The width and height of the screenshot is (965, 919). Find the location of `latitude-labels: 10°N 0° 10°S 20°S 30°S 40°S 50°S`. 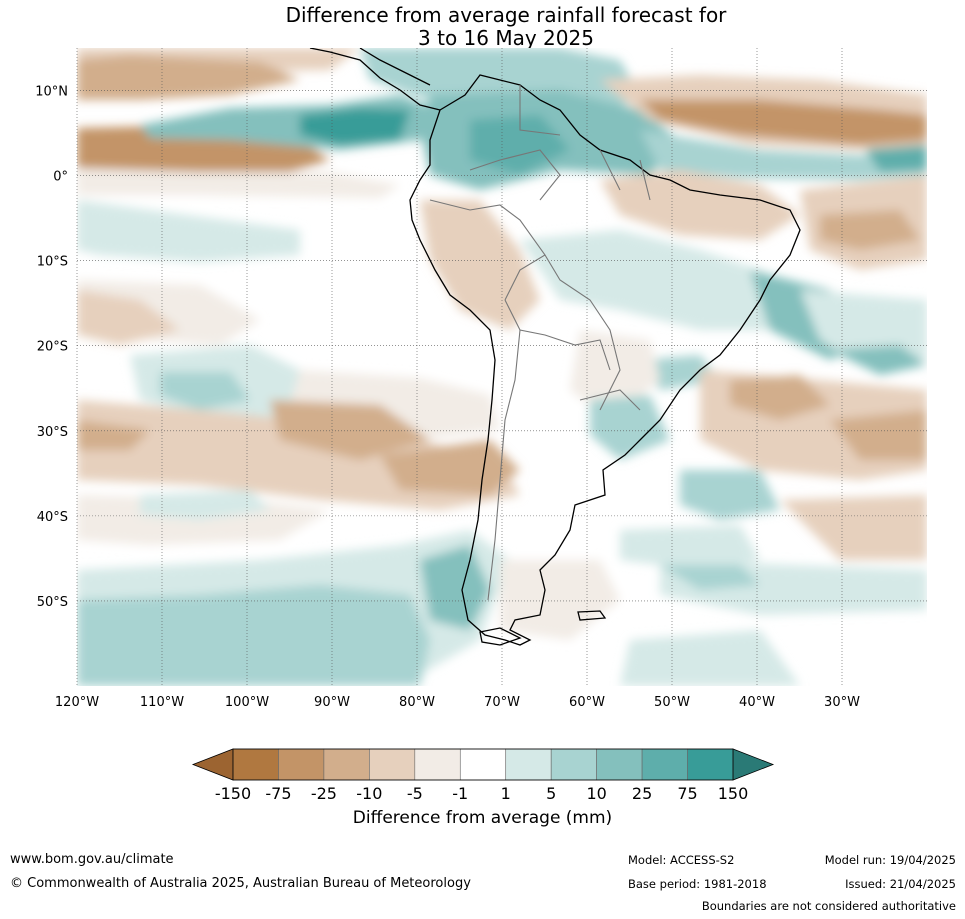

latitude-labels: 10°N 0° 10°S 20°S 30°S 40°S 50°S is located at coordinates (51, 347).